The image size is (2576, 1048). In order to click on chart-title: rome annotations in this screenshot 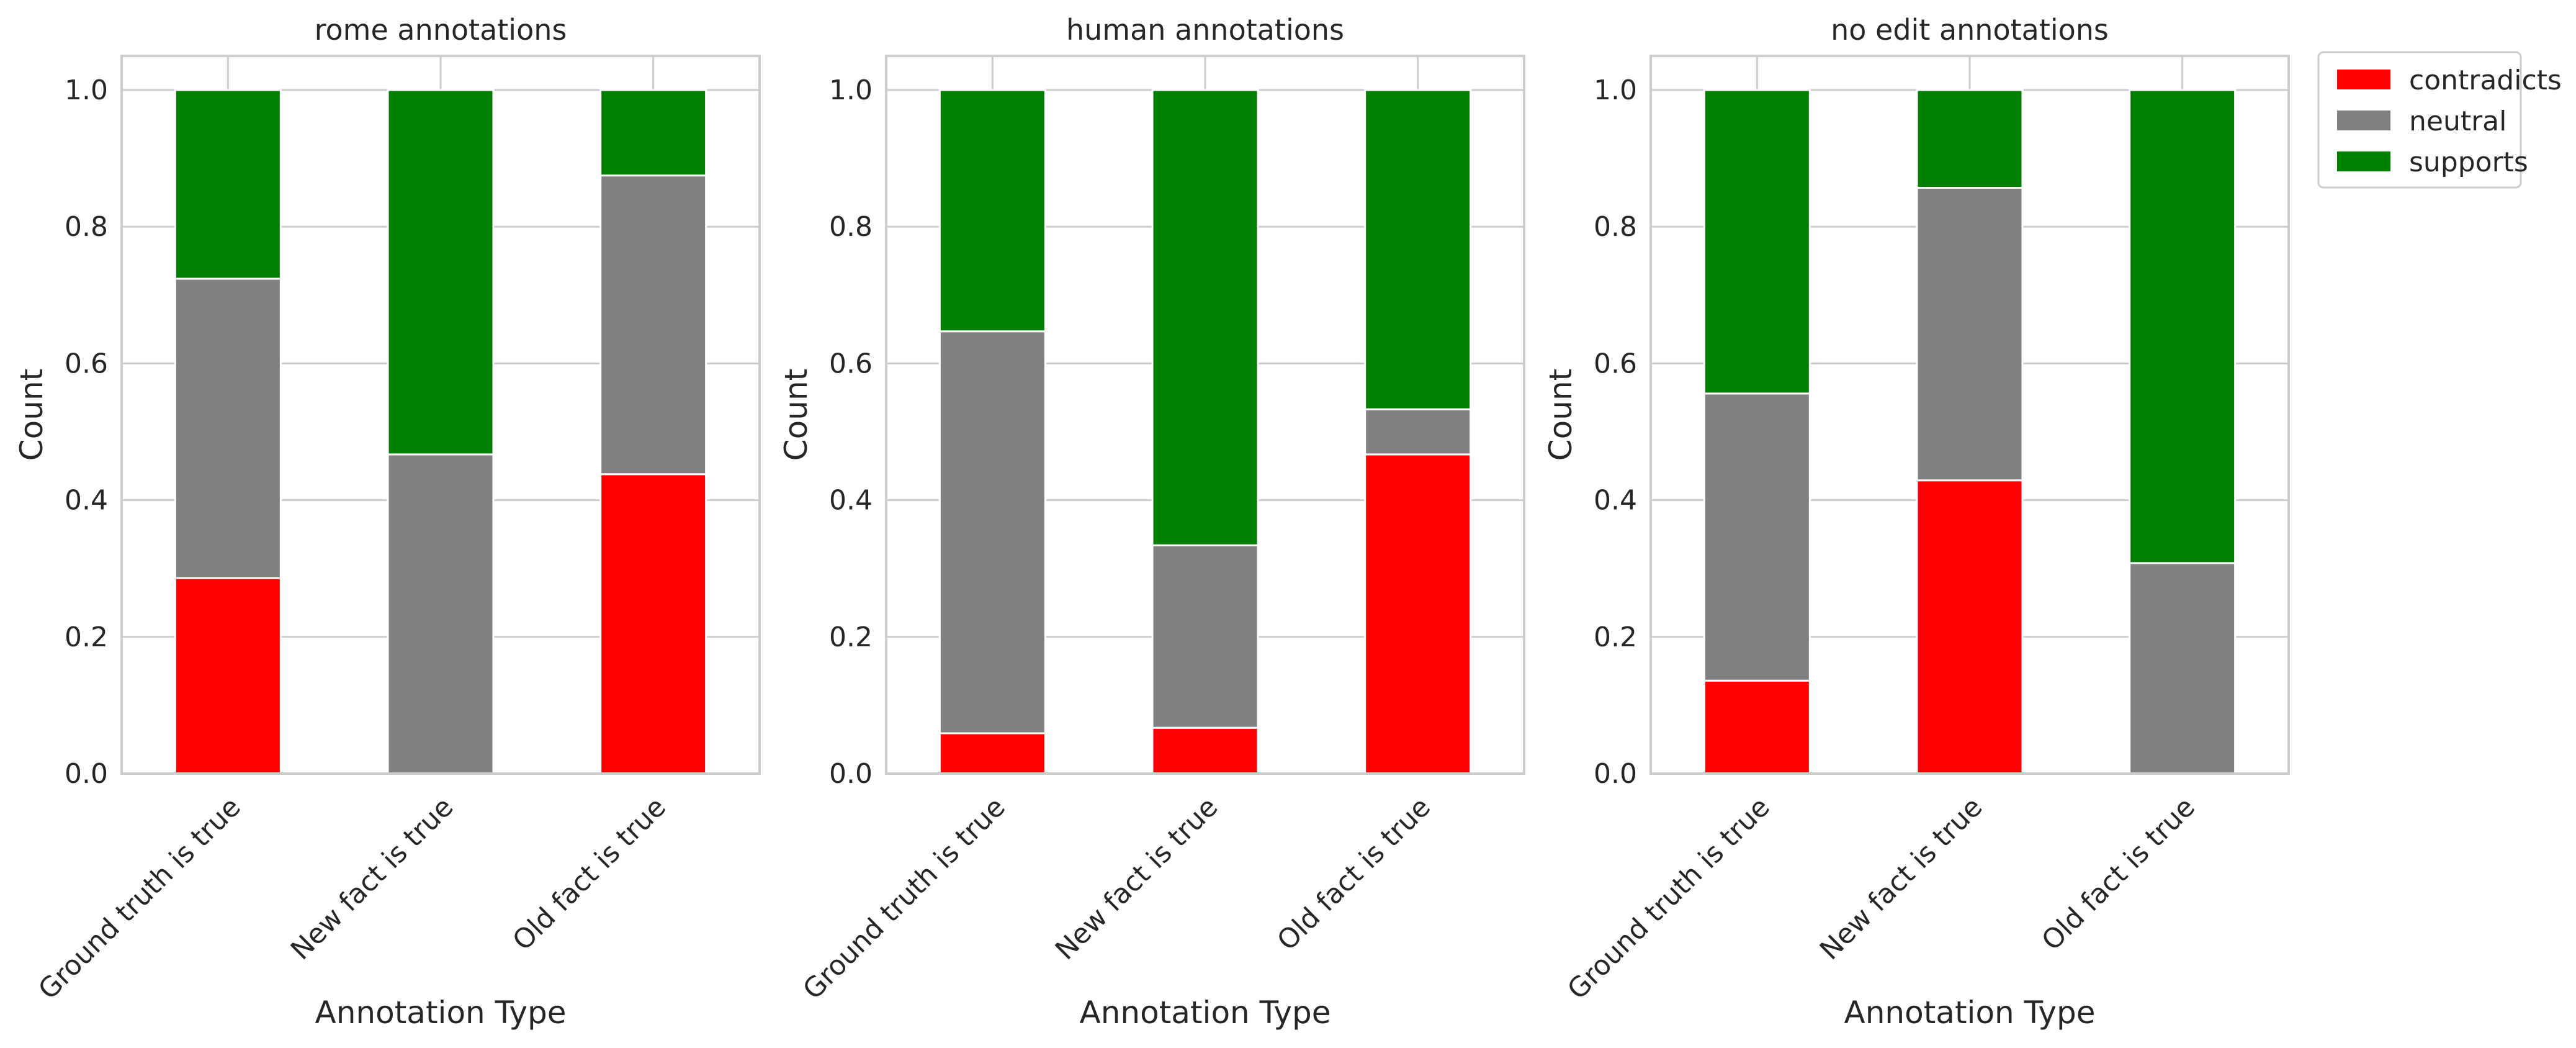, I will do `click(441, 30)`.